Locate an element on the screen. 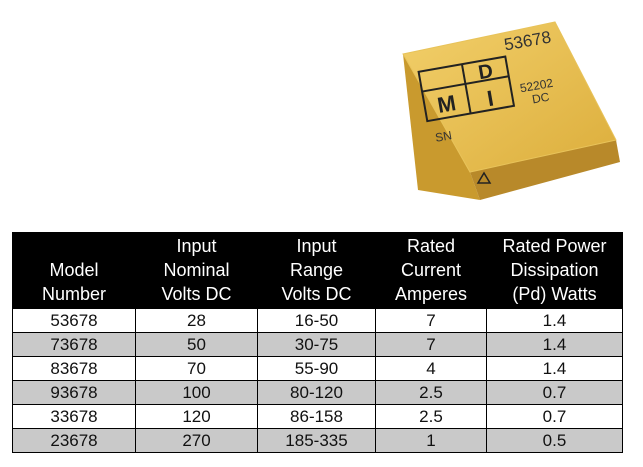 The height and width of the screenshot is (467, 643). logo-letter: M is located at coordinates (446, 104).